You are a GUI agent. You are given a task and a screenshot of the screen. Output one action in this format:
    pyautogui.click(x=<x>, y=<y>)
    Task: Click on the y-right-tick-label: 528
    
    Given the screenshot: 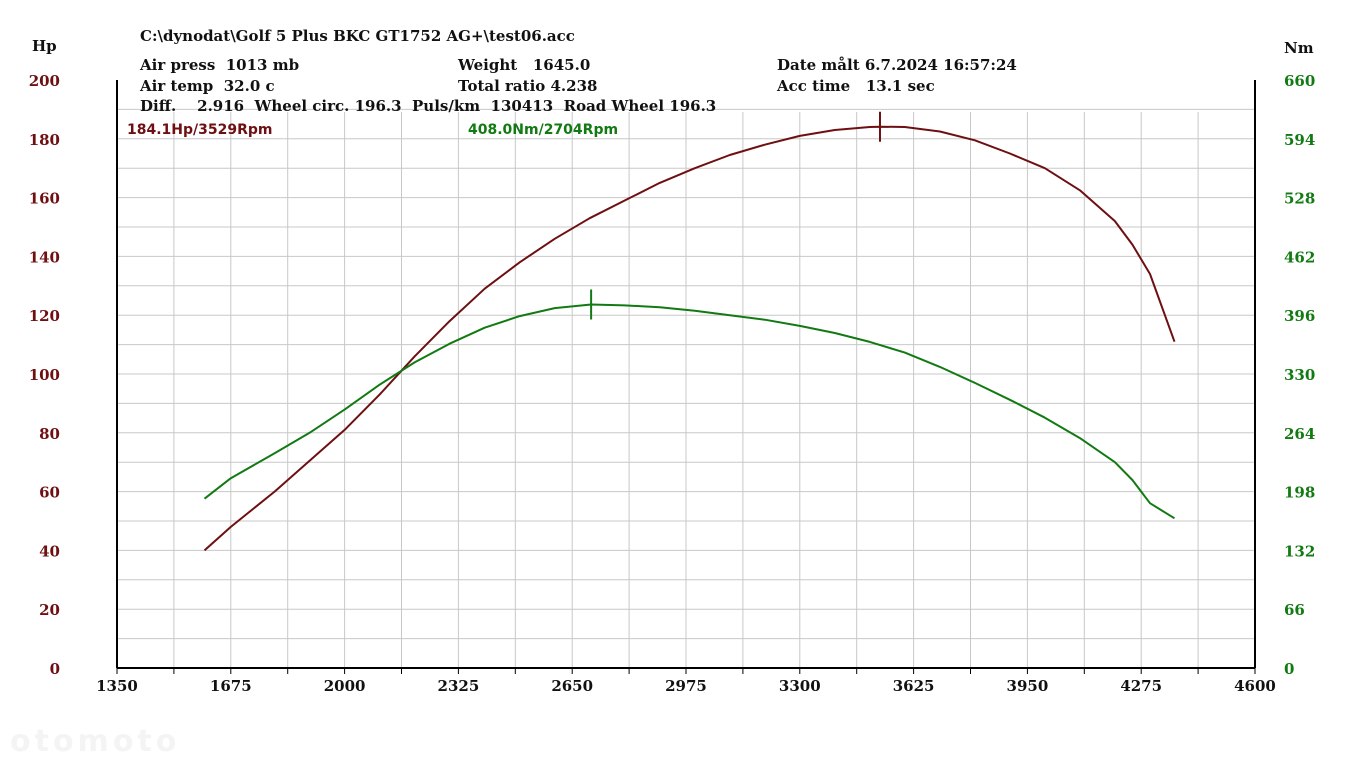 What is the action you would take?
    pyautogui.click(x=1299, y=199)
    